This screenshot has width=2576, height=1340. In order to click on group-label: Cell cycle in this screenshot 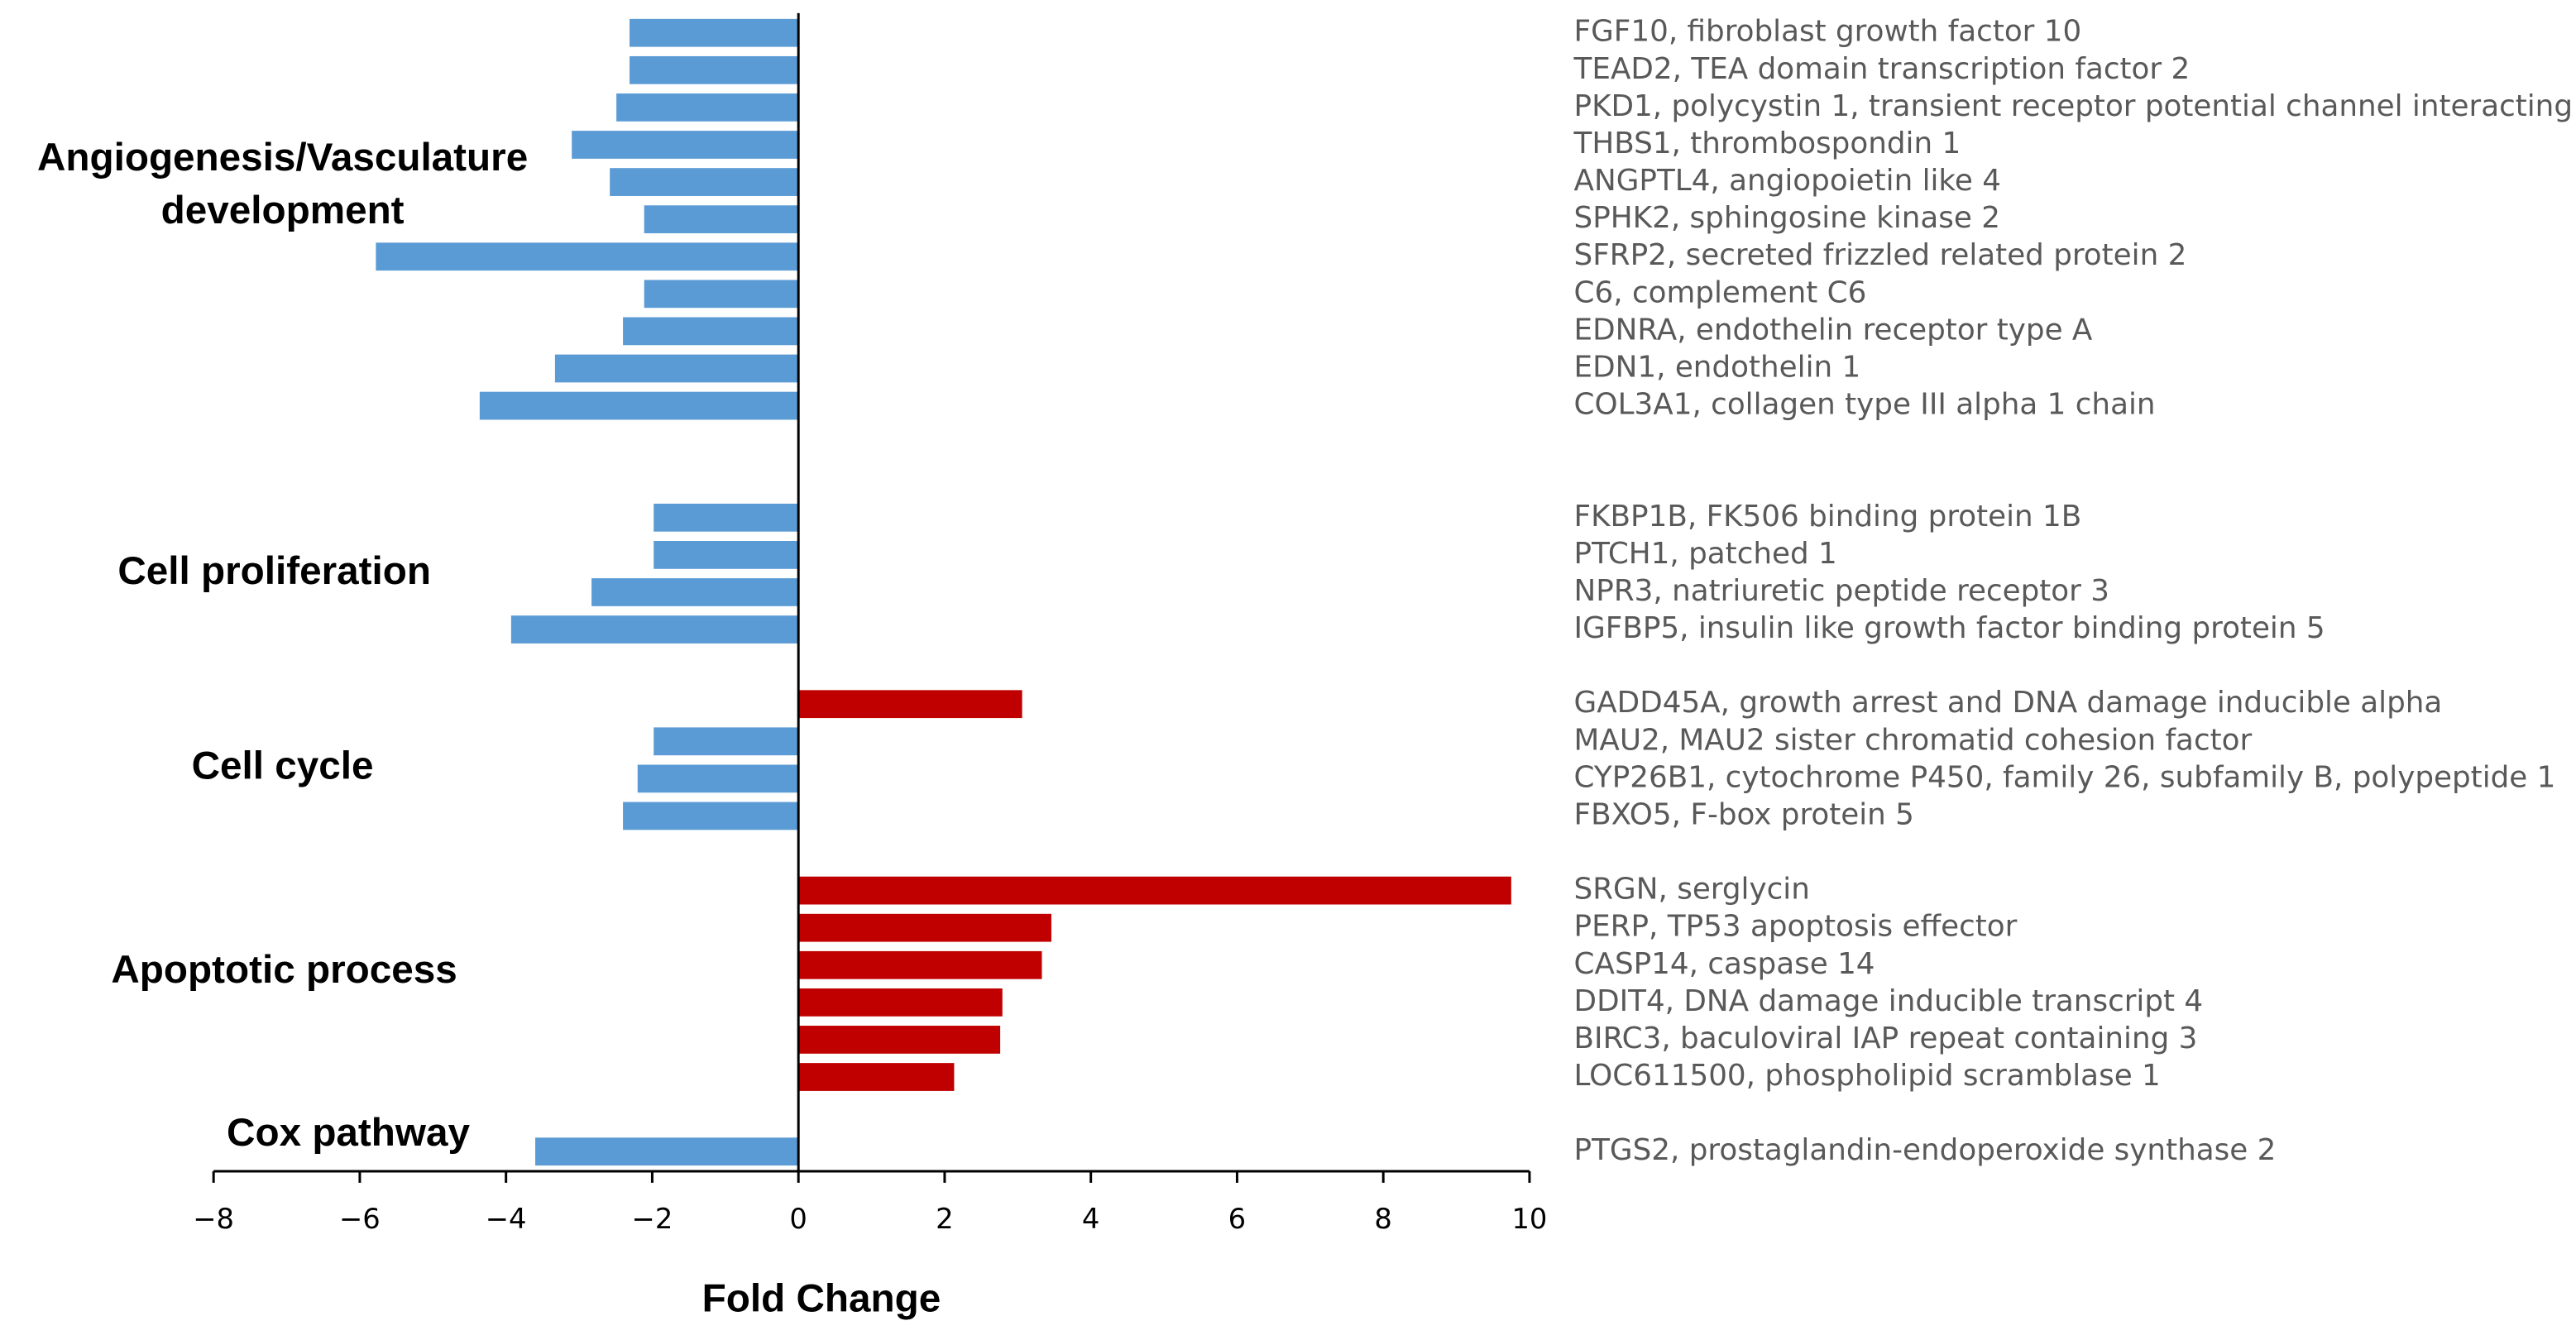, I will do `click(283, 765)`.